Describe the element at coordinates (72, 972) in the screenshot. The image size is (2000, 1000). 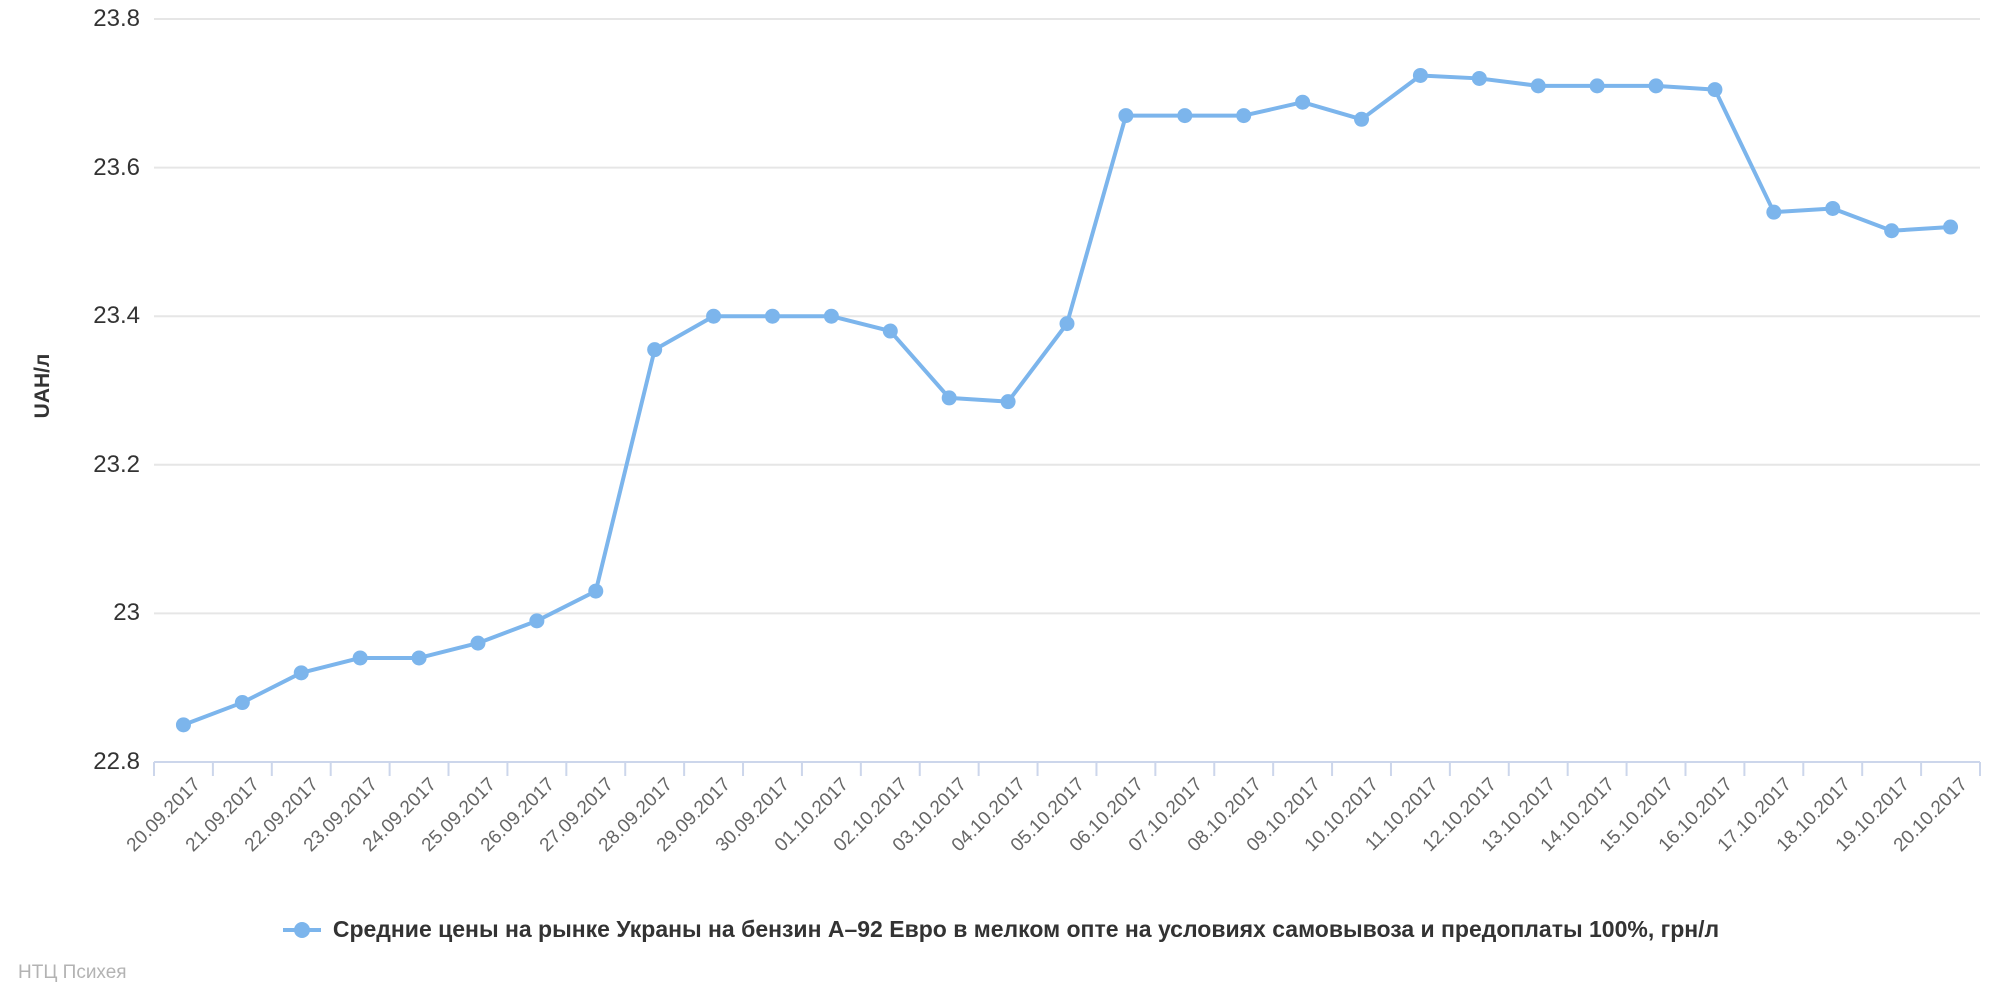
I see `credit-text: НТЦ Психея` at that location.